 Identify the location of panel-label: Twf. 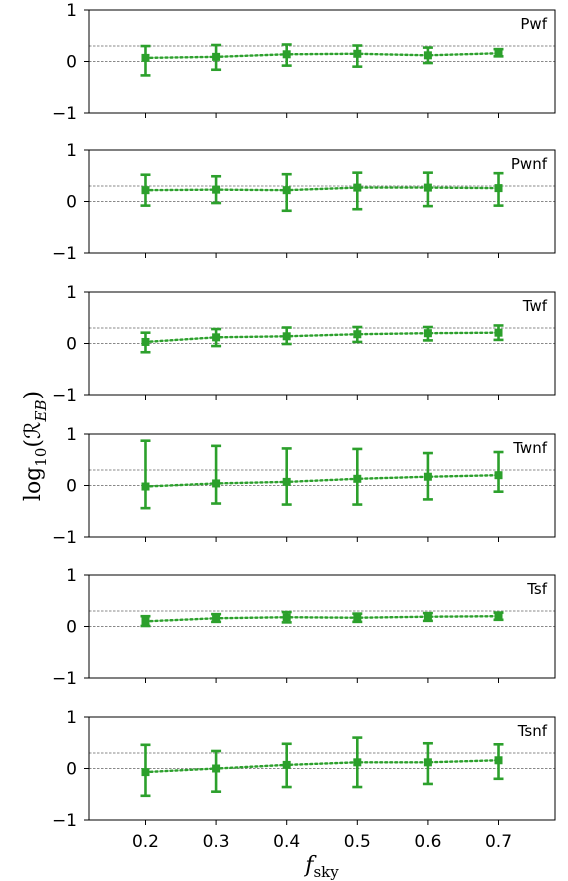
(535, 306).